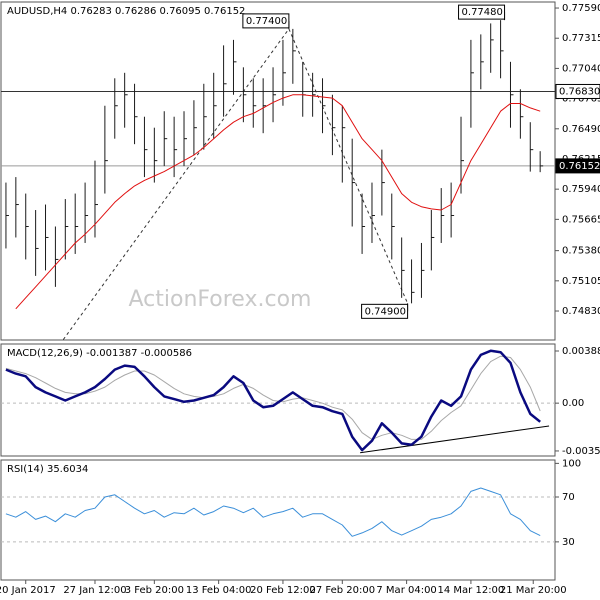  Describe the element at coordinates (219, 590) in the screenshot. I see `x-tick-label: 13 Feb 04:00` at that location.